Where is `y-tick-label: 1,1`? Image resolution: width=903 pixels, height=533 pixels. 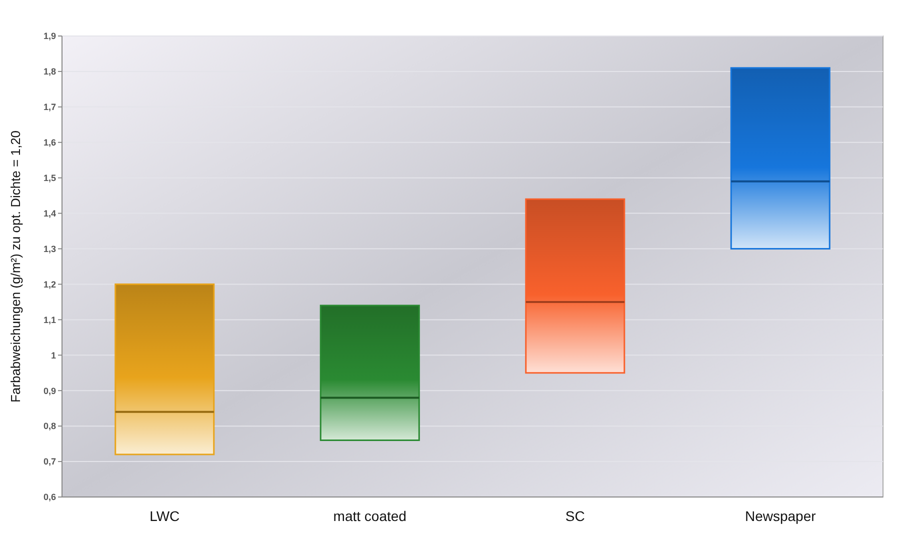
y-tick-label: 1,1 is located at coordinates (49, 319).